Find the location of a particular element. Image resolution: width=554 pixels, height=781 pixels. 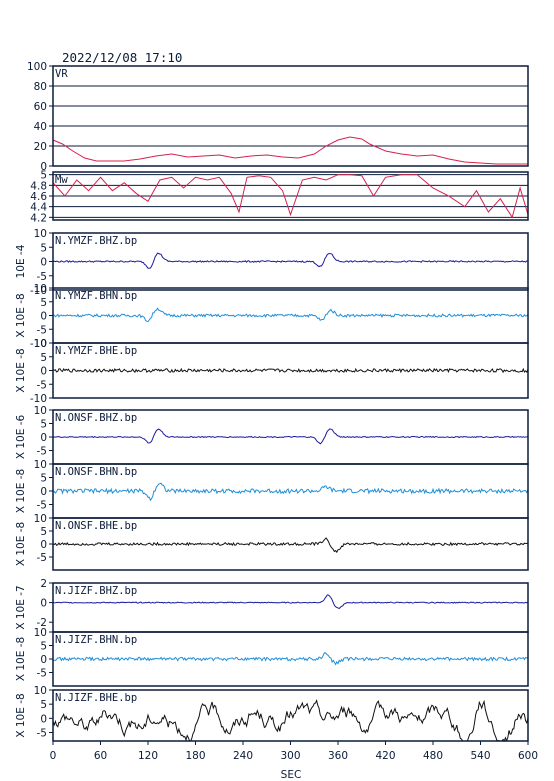

x-tick-label: 540 is located at coordinates (480, 756).